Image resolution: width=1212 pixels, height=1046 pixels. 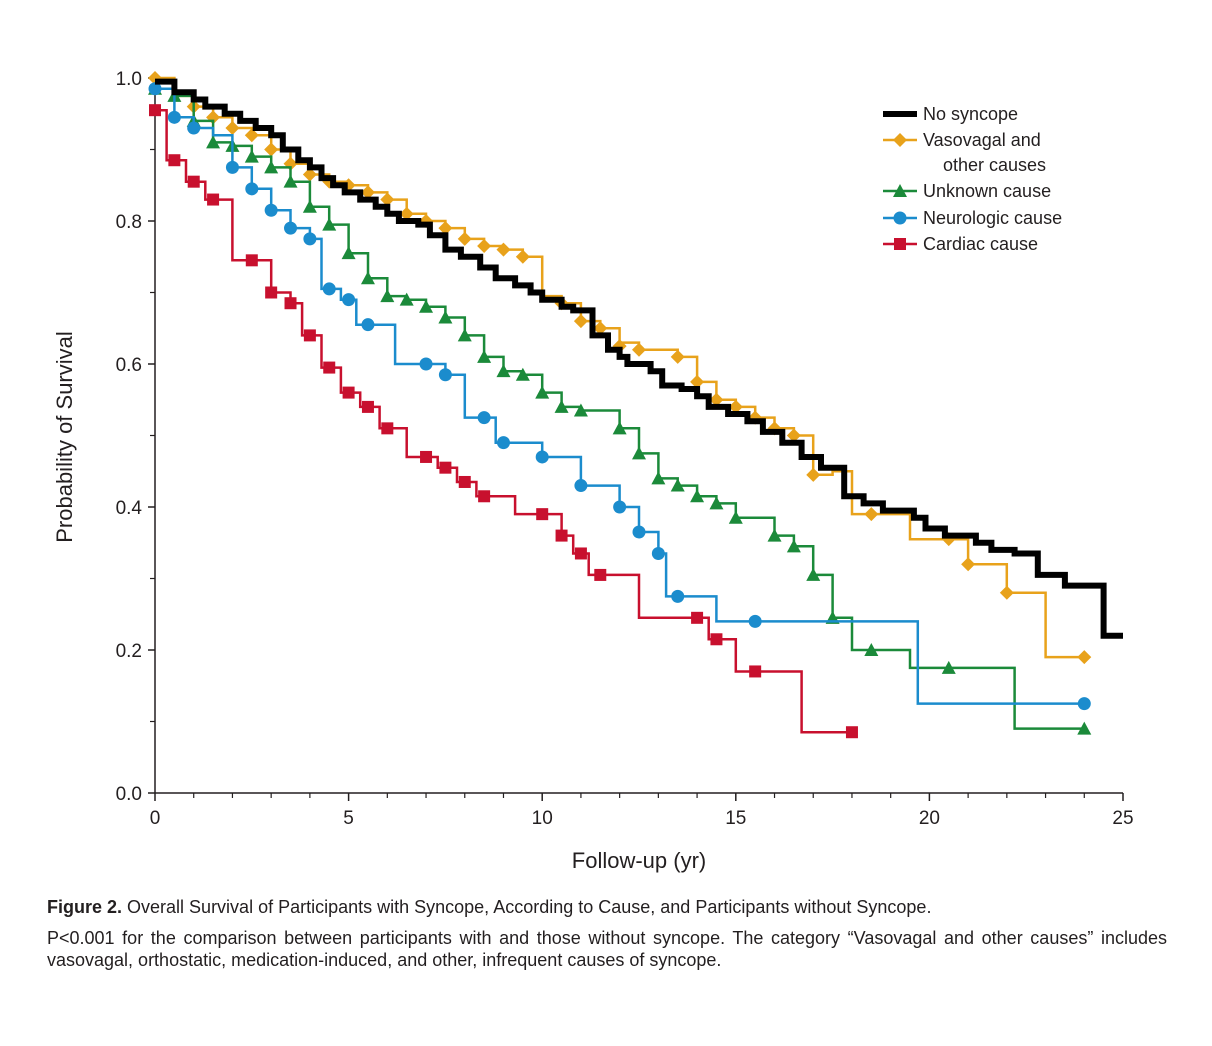 I want to click on x-tick-label: 25, so click(x=1122, y=818).